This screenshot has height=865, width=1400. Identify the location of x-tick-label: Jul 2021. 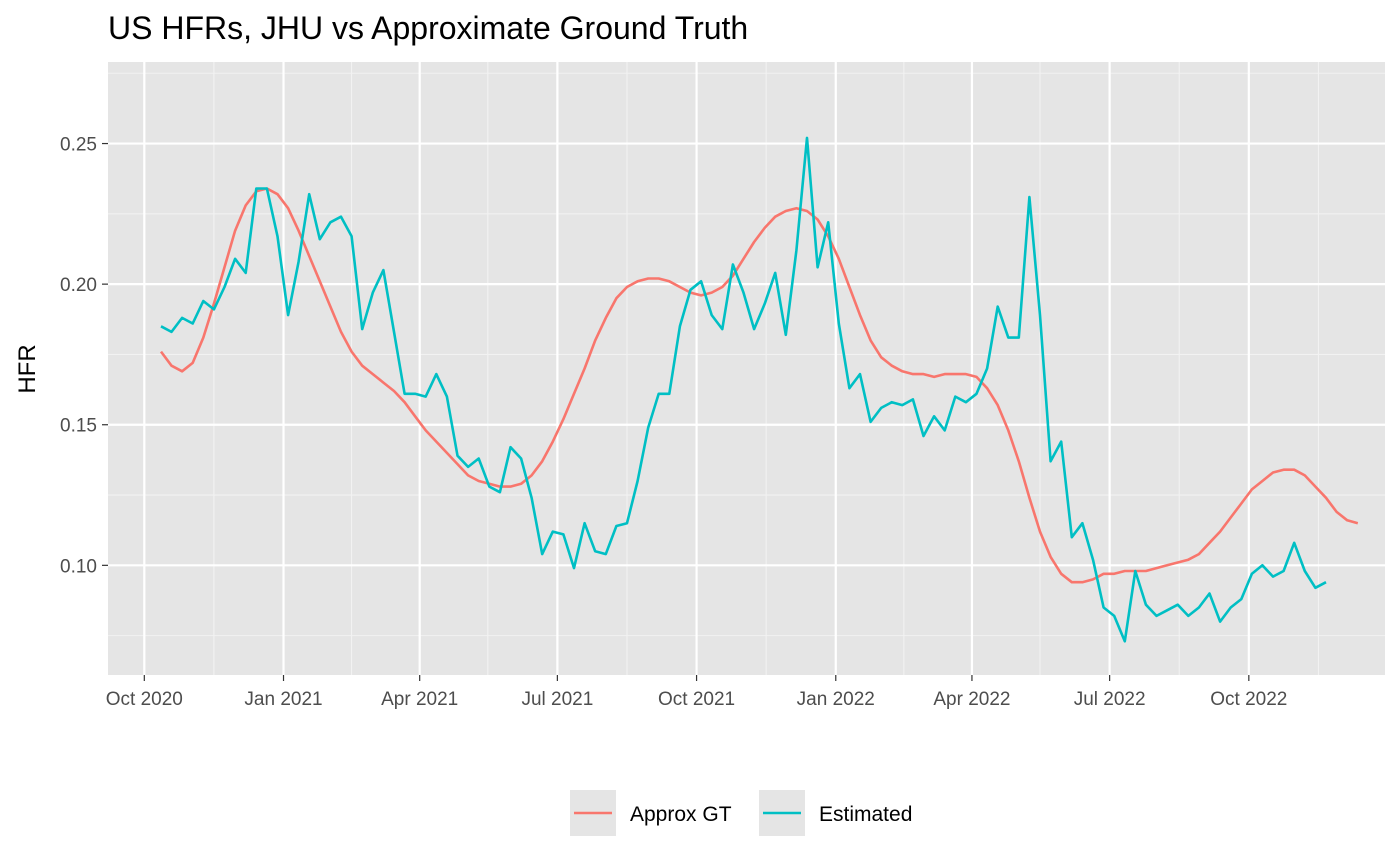
(557, 699).